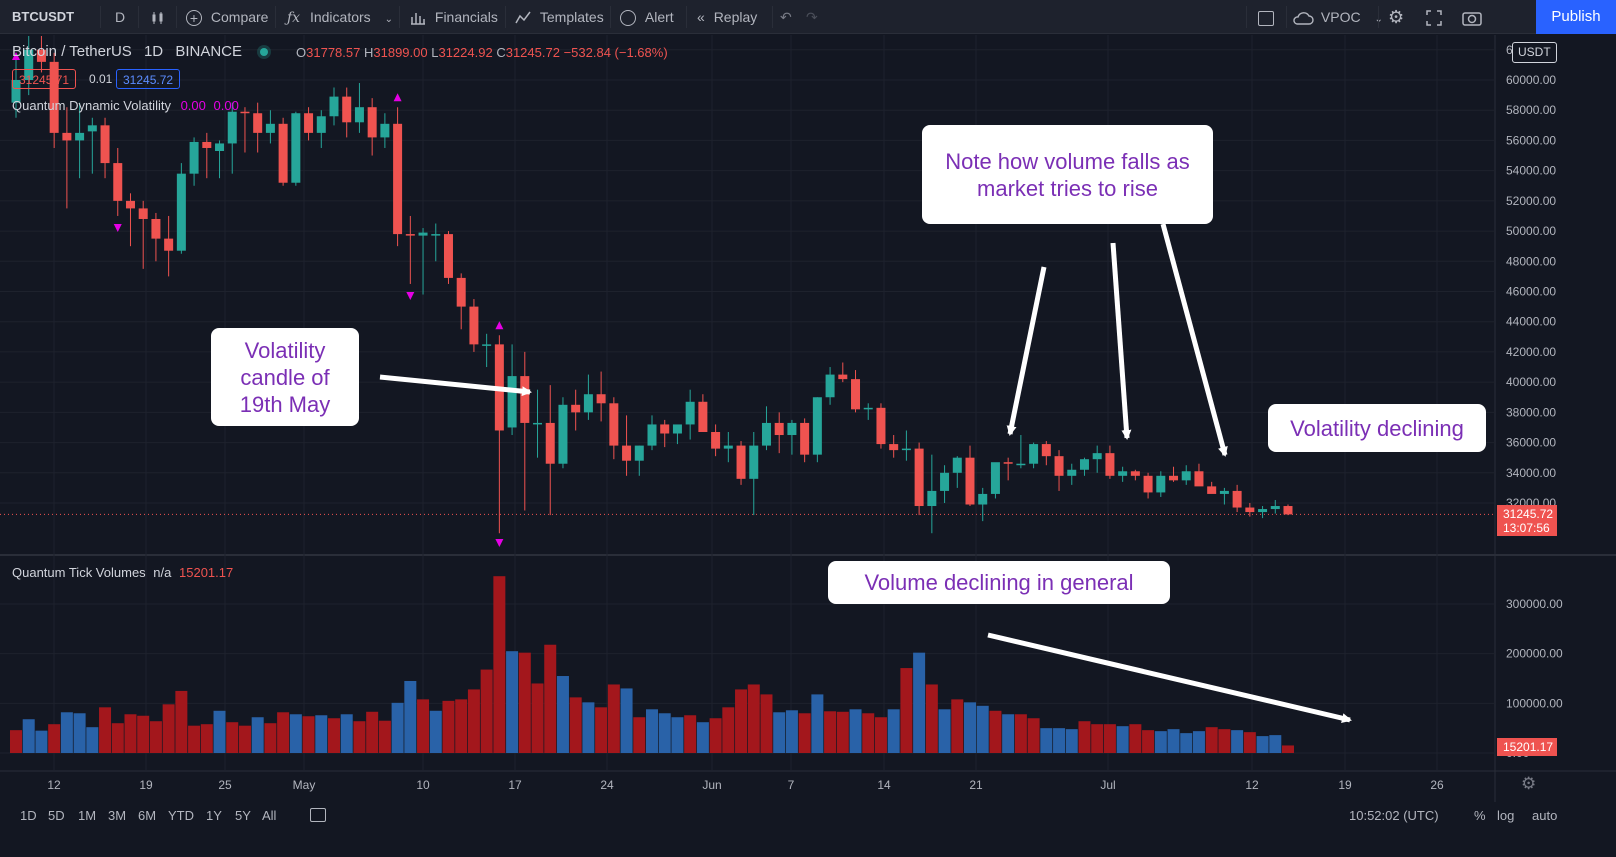  I want to click on cloud-icon, so click(1303, 18).